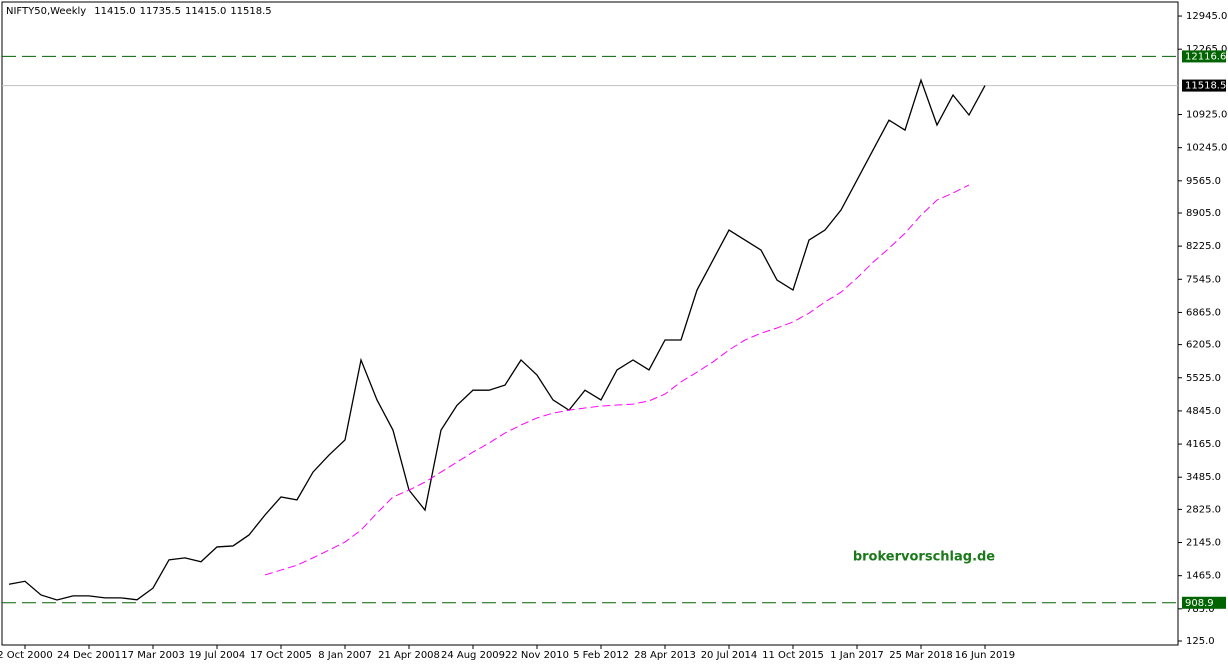 This screenshot has width=1228, height=666. Describe the element at coordinates (1203, 378) in the screenshot. I see `y-tick-label: 5525.0` at that location.